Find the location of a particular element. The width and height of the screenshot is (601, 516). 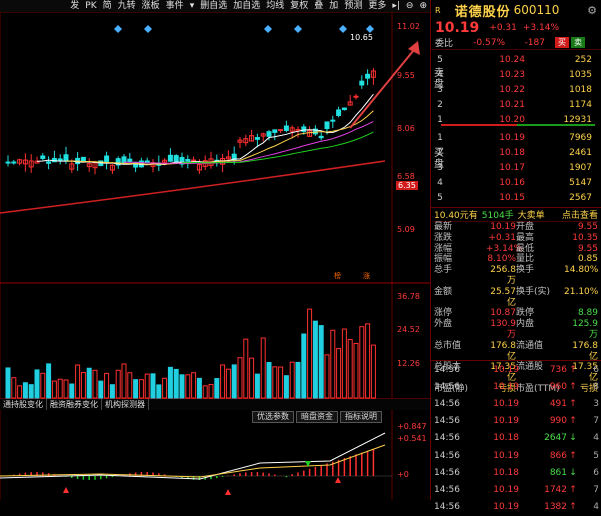

toolbar-item: 预测 is located at coordinates (353, 5).